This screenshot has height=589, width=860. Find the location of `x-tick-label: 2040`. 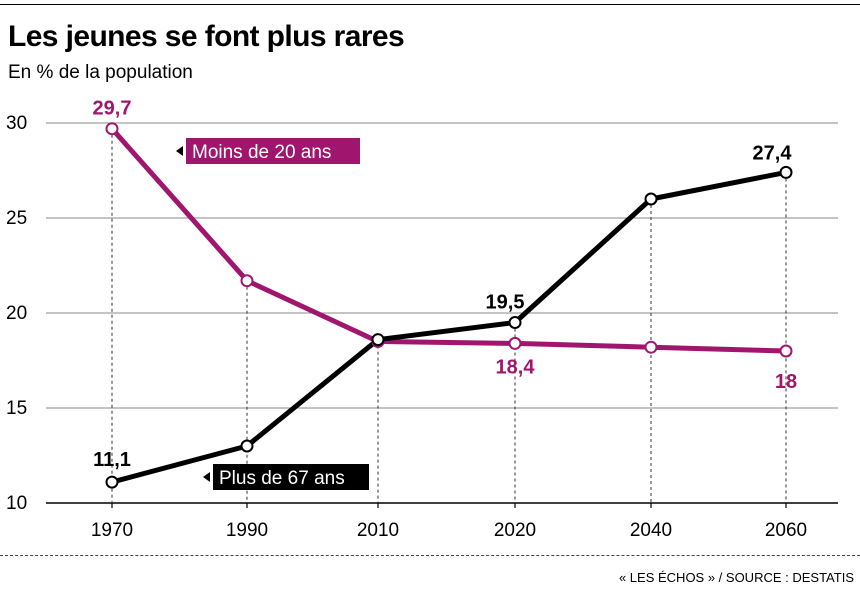

x-tick-label: 2040 is located at coordinates (651, 530).